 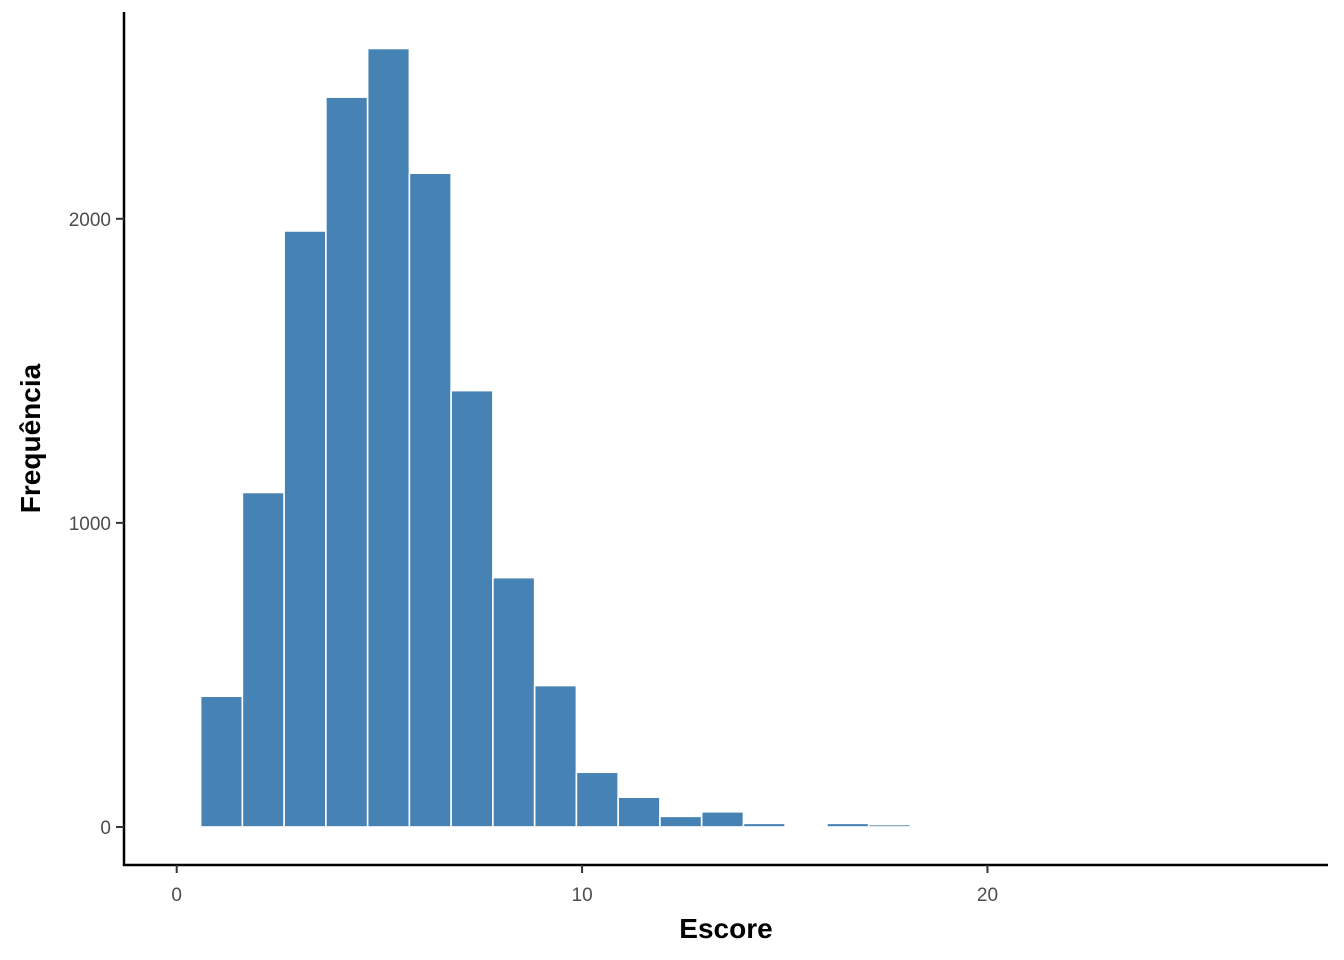 I want to click on x-axis-ticks: 0 10 20, so click(x=584, y=885).